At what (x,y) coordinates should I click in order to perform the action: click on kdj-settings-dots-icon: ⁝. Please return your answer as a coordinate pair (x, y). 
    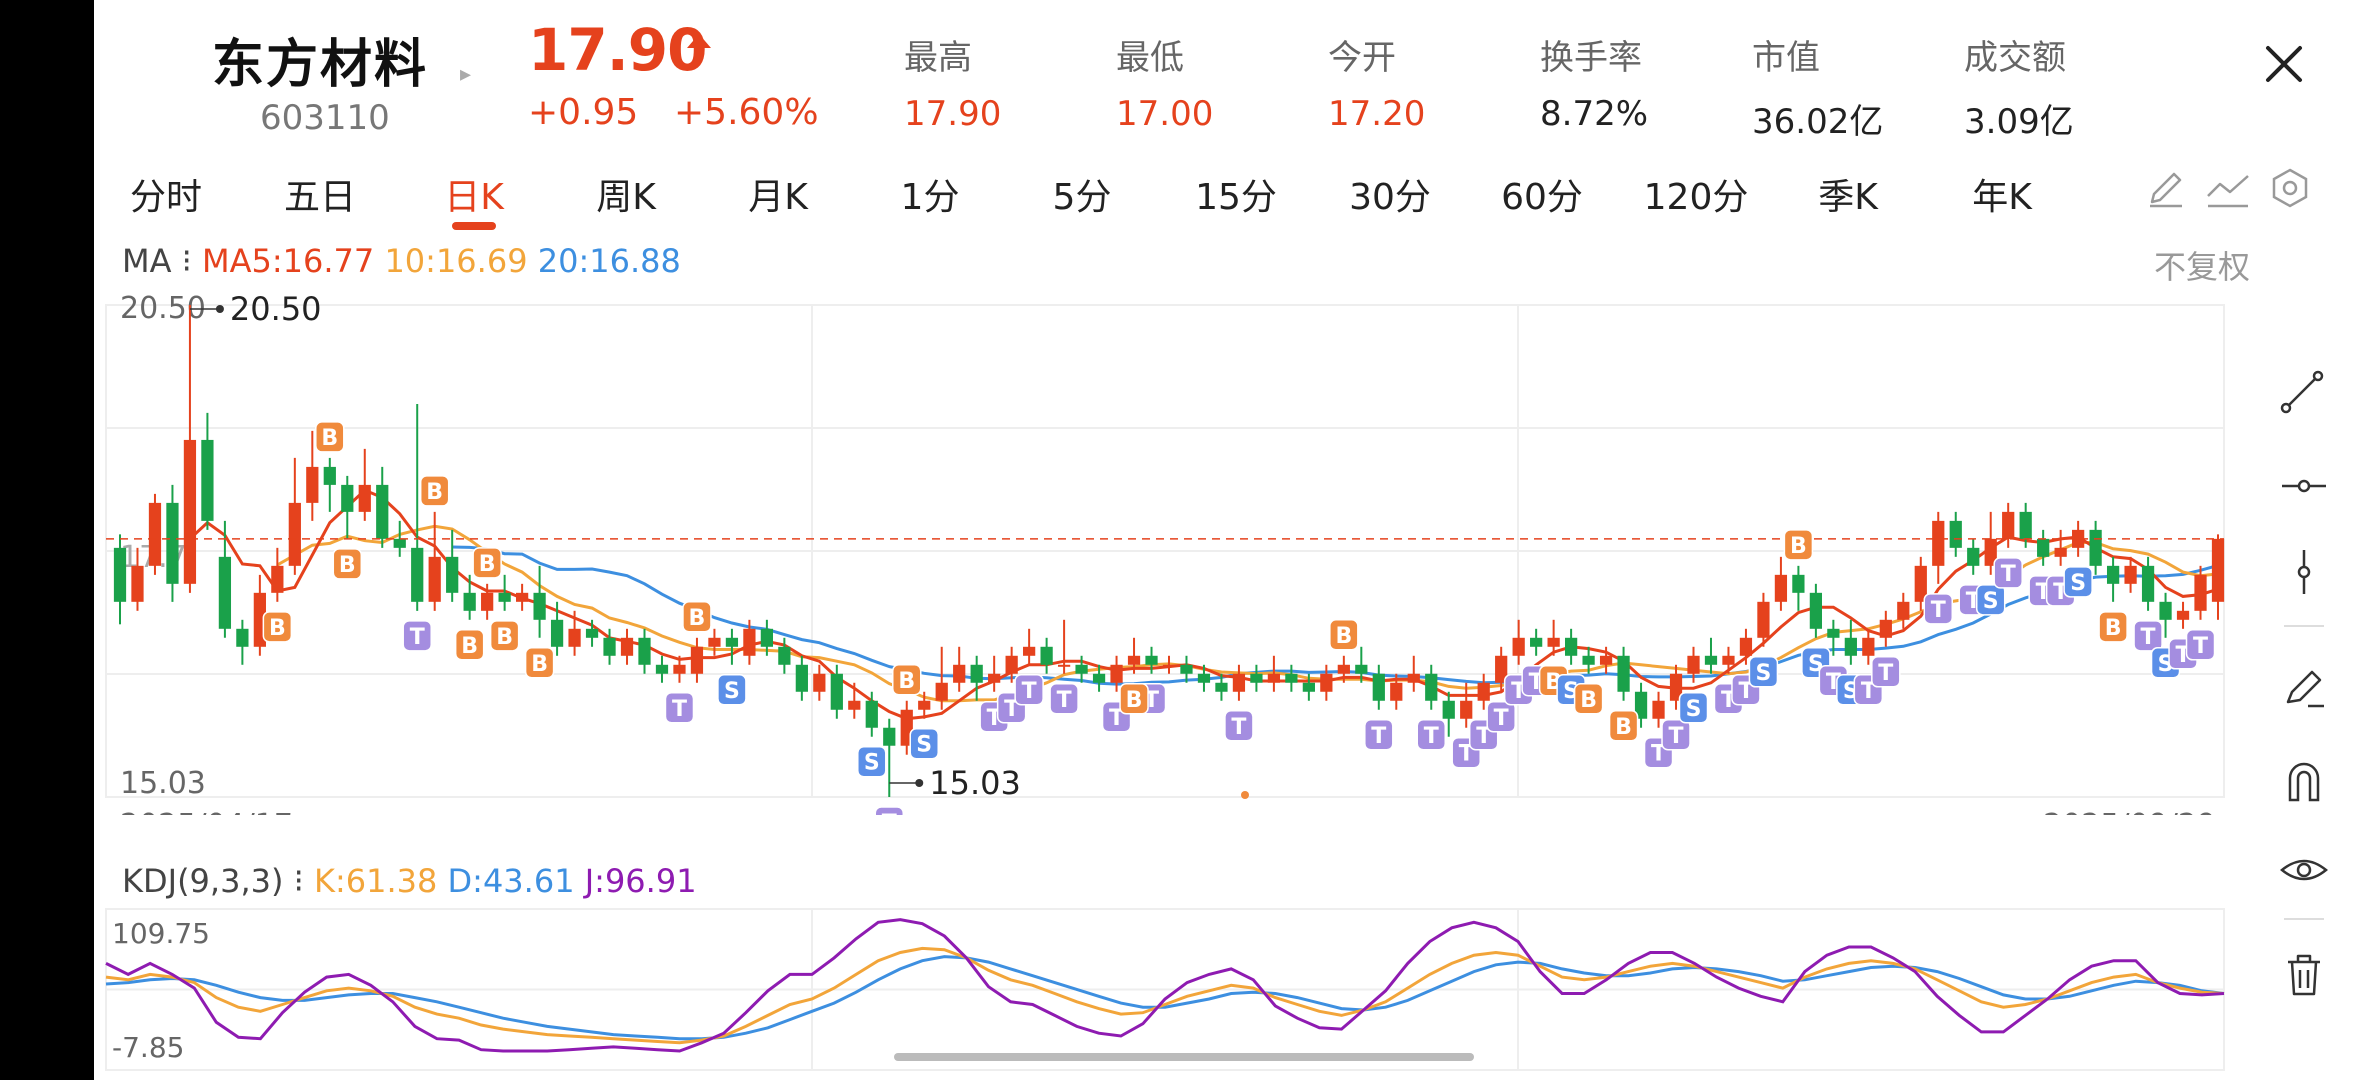
    Looking at the image, I should click on (303, 881).